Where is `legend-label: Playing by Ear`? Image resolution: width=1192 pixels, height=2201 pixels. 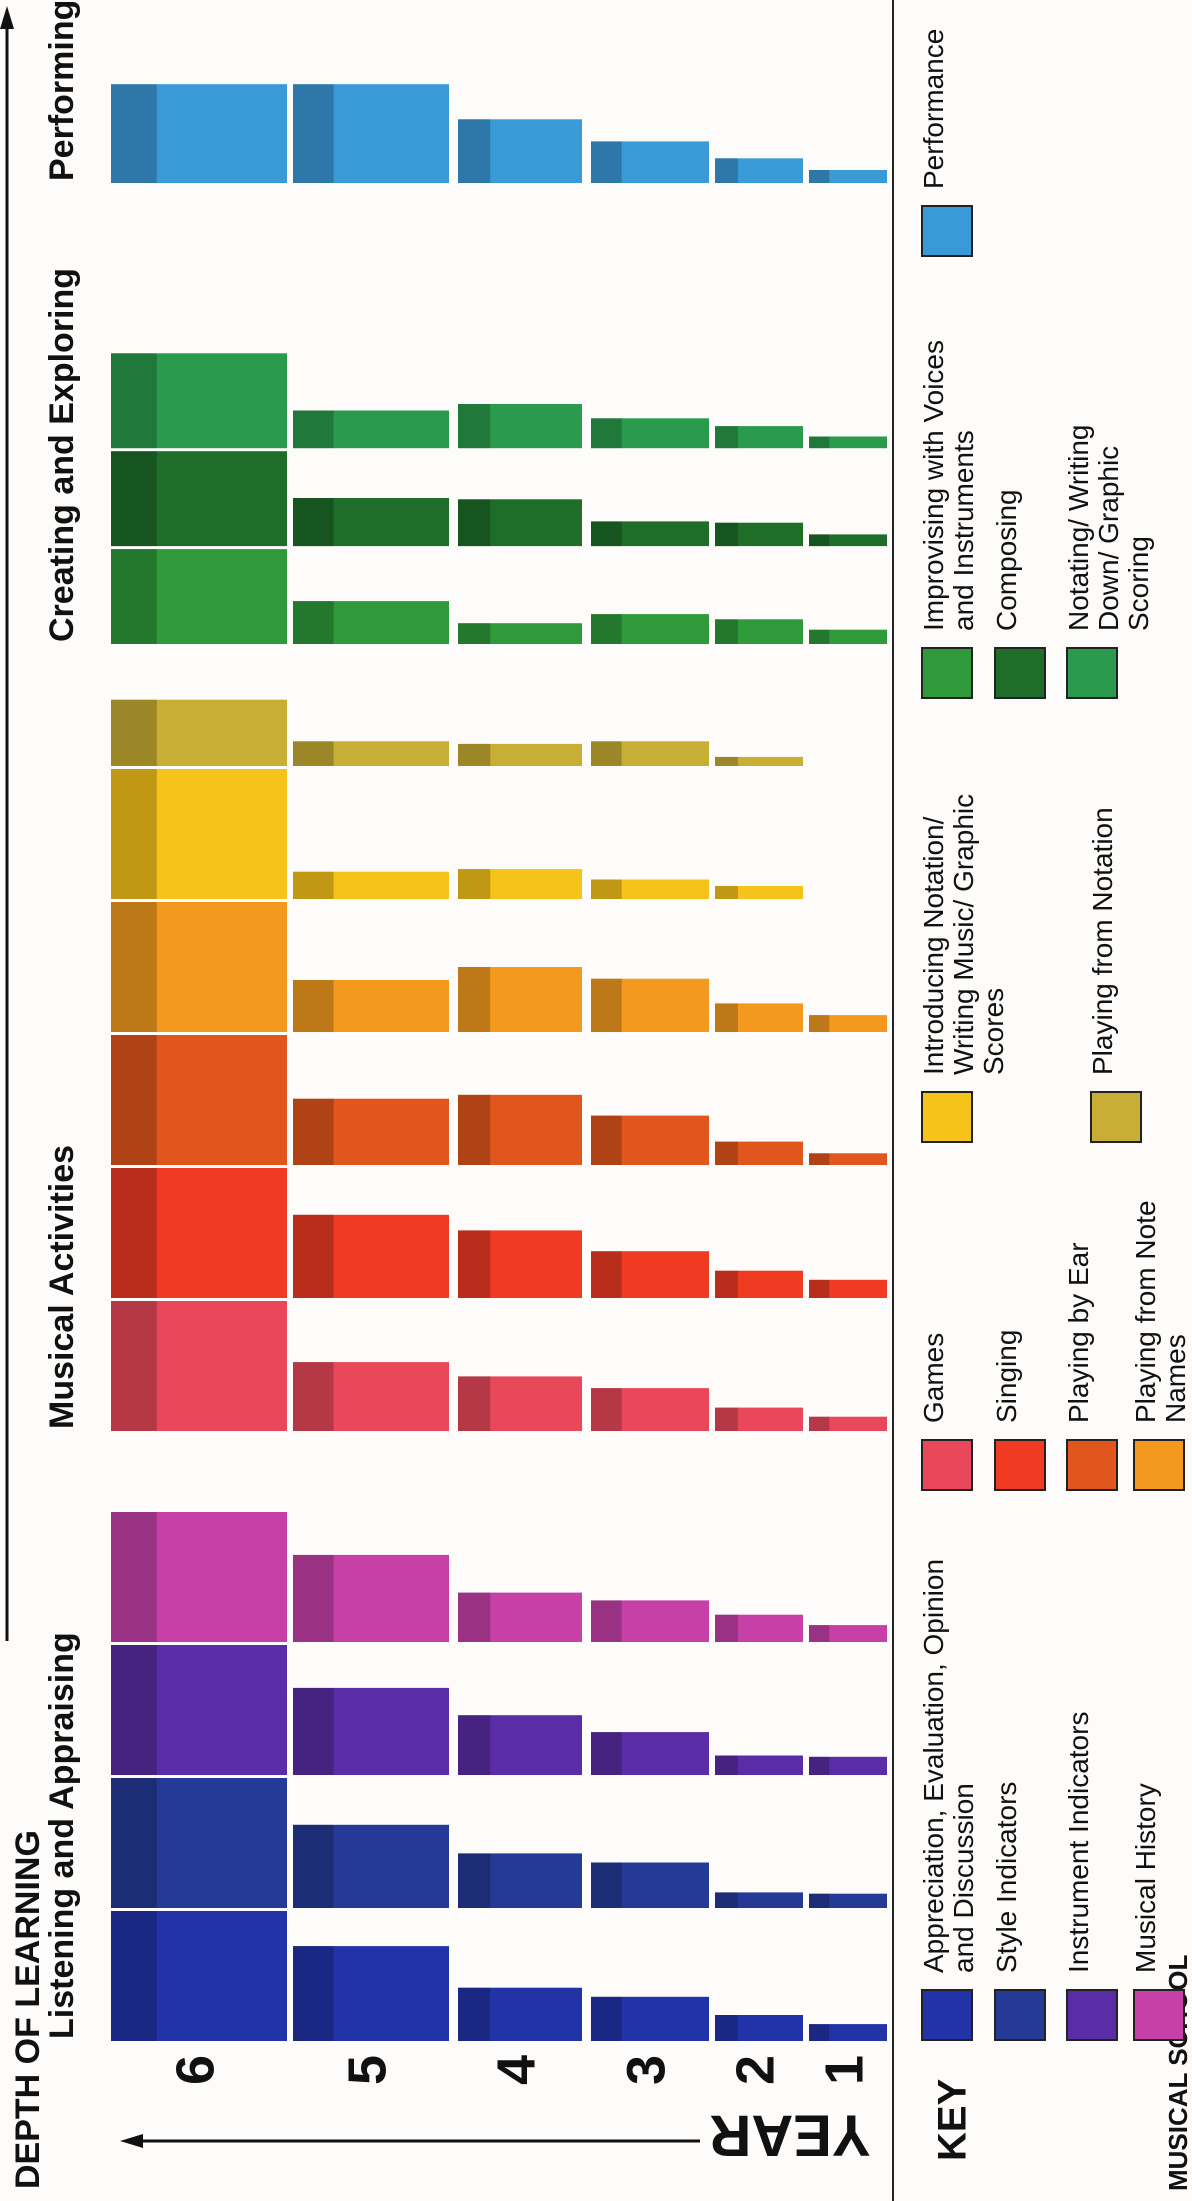 legend-label: Playing by Ear is located at coordinates (1078, 1332).